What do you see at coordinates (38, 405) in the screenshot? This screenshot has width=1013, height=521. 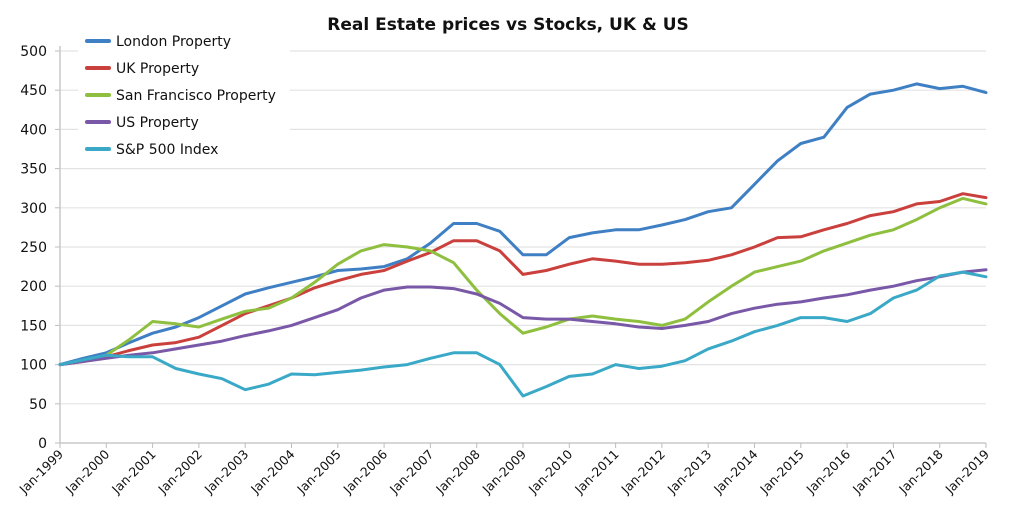 I see `y-tick-label: 50` at bounding box center [38, 405].